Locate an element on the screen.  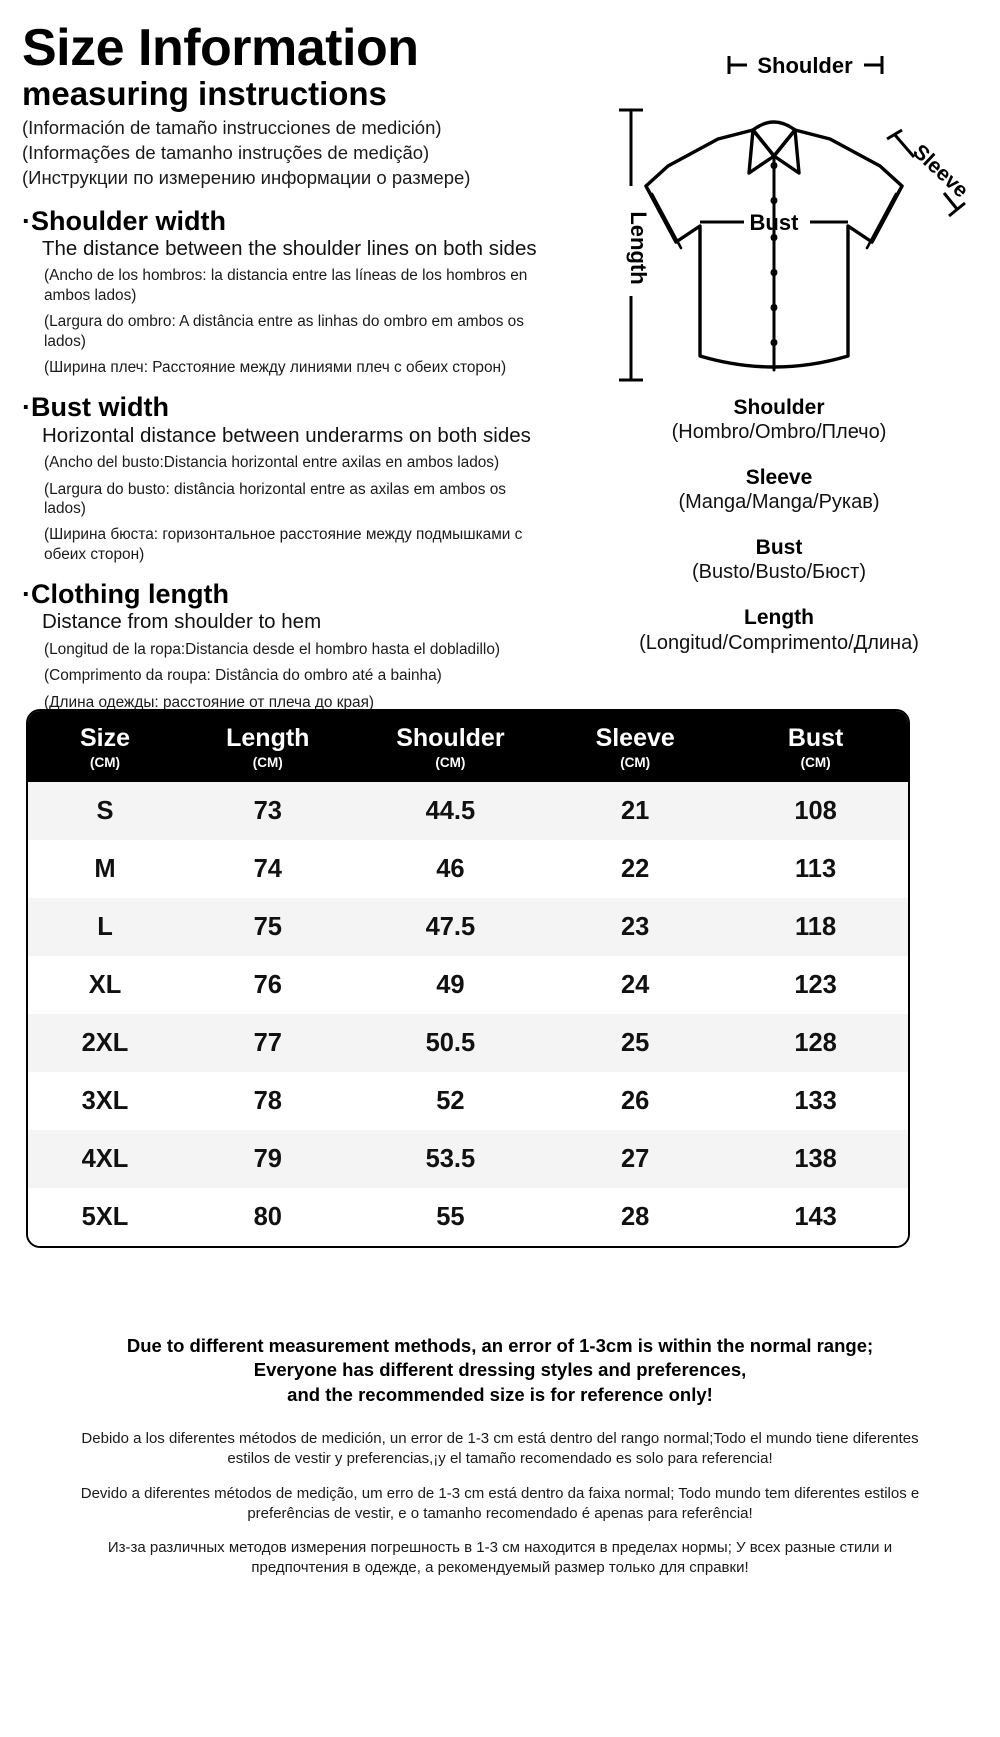
cell-shoulder: 49 is located at coordinates (450, 984).